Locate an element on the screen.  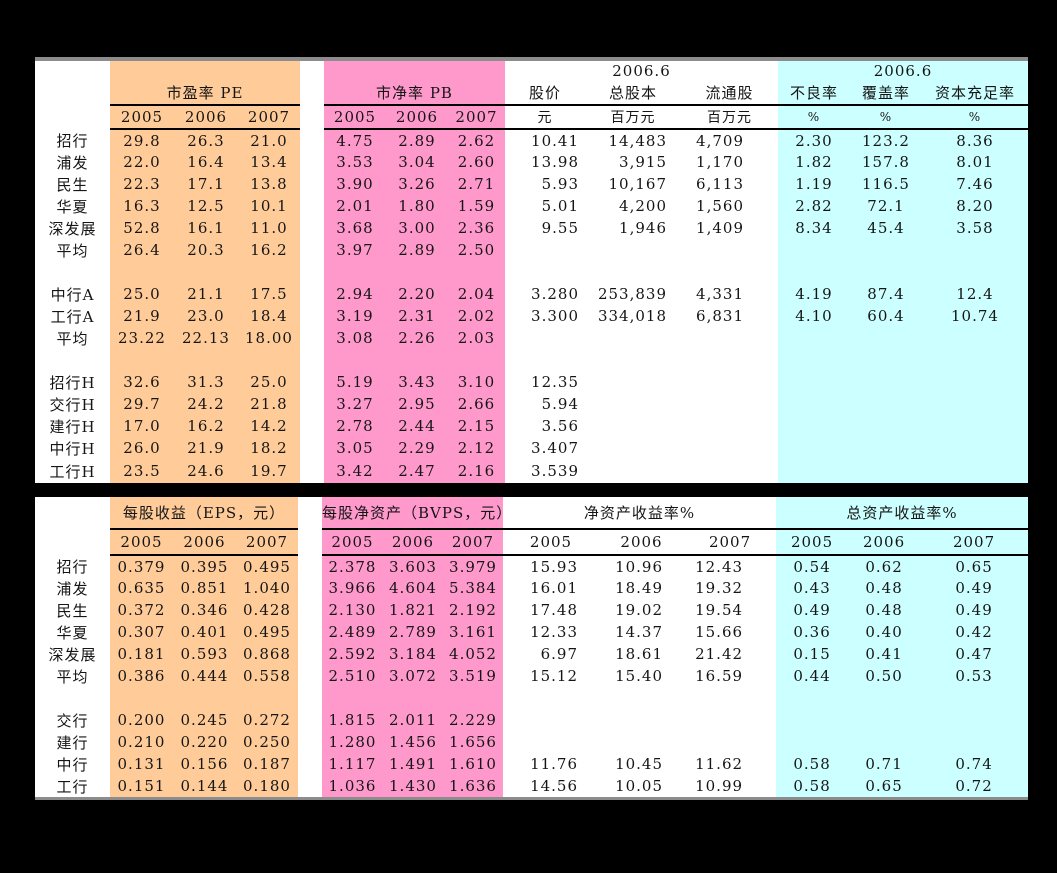
cell-bvps-2005: 1.036 is located at coordinates (352, 786).